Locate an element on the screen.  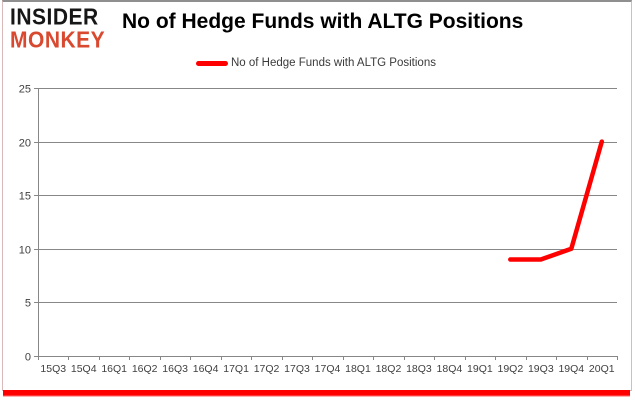
svg-text: 16Q2 is located at coordinates (145, 369).